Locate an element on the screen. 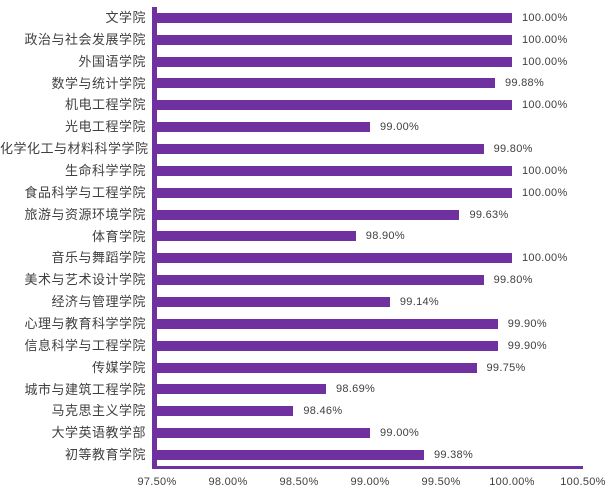 This screenshot has height=498, width=610. value-label: 98.90% is located at coordinates (385, 236).